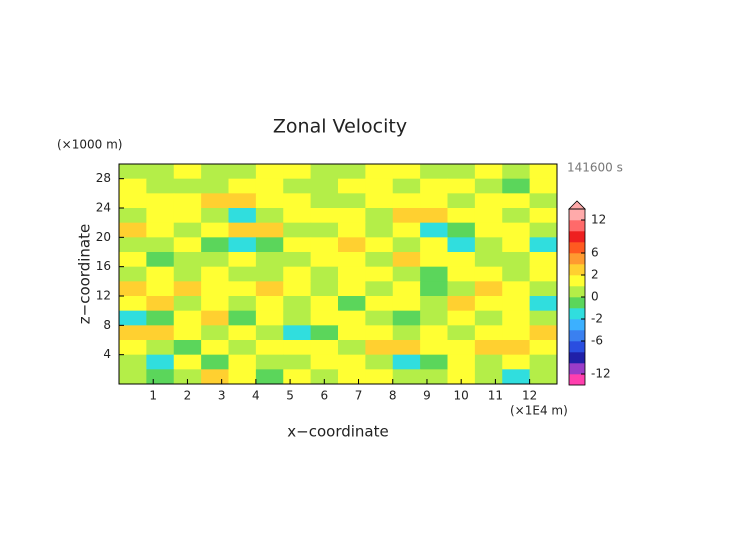  I want to click on colorbar-tick-label: -12, so click(601, 374).